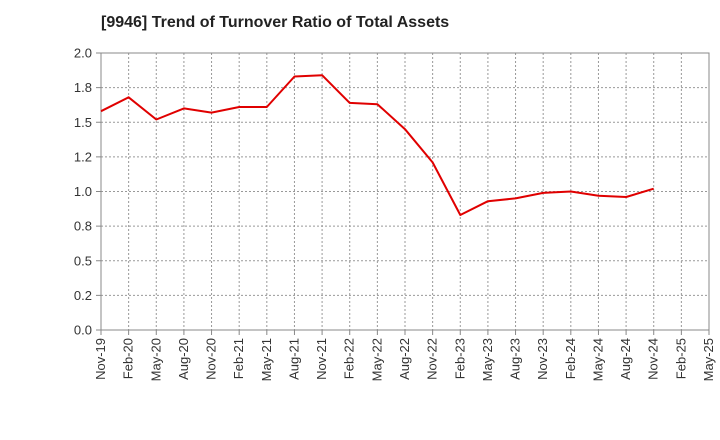 The width and height of the screenshot is (720, 440). What do you see at coordinates (83, 53) in the screenshot?
I see `y-tick-label: 2.0` at bounding box center [83, 53].